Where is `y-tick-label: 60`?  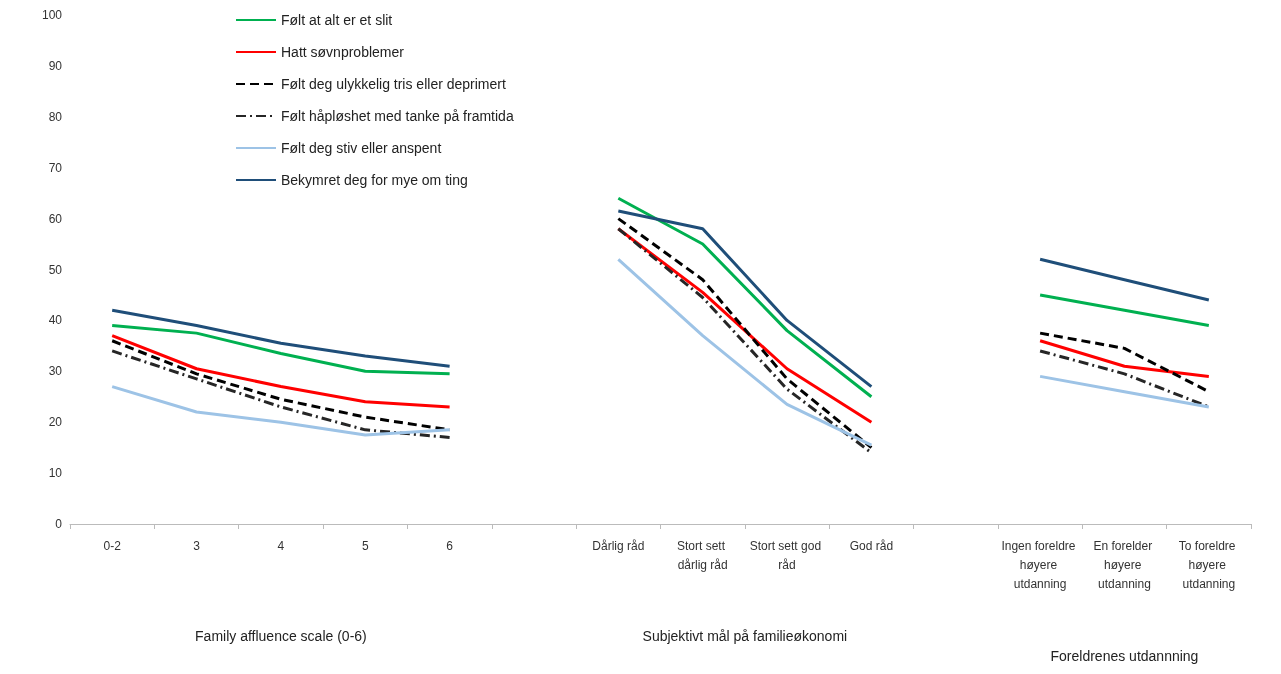
y-tick-label: 60 is located at coordinates (55, 218).